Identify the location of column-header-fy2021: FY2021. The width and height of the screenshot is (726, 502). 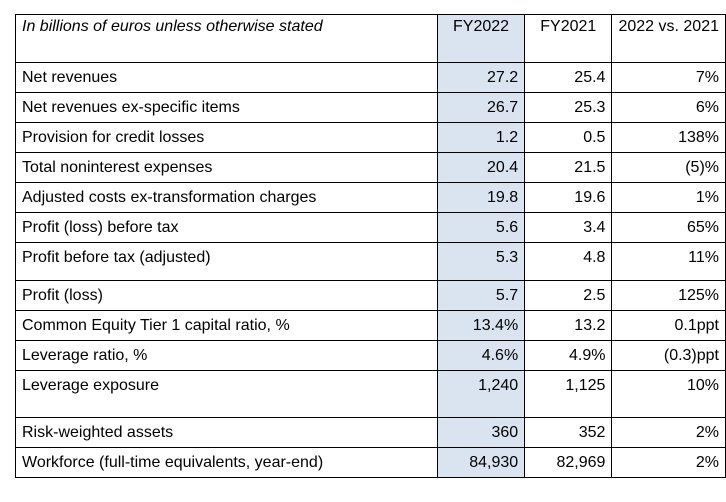
(568, 38).